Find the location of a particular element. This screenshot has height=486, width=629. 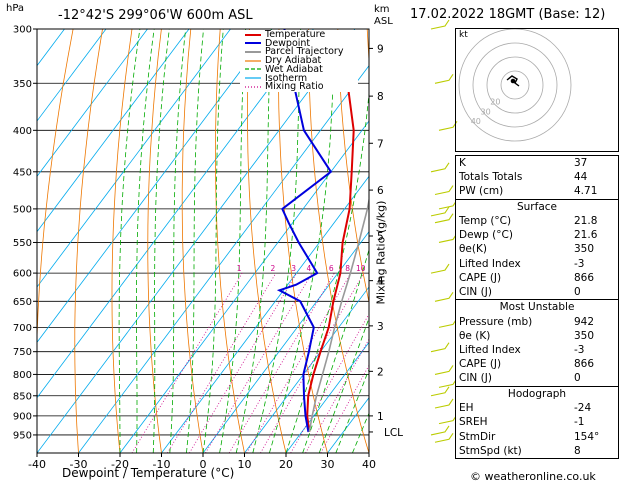

x-tick-label: 10 is located at coordinates (245, 464).